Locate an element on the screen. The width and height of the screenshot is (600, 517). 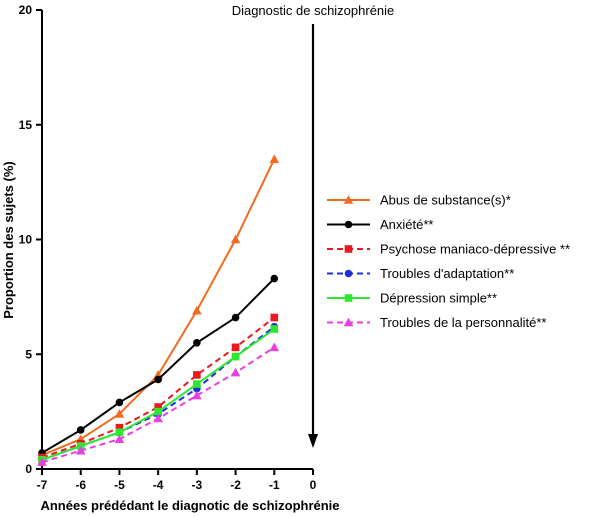
legend-entry: Troubles de la personnalité** is located at coordinates (436, 322).